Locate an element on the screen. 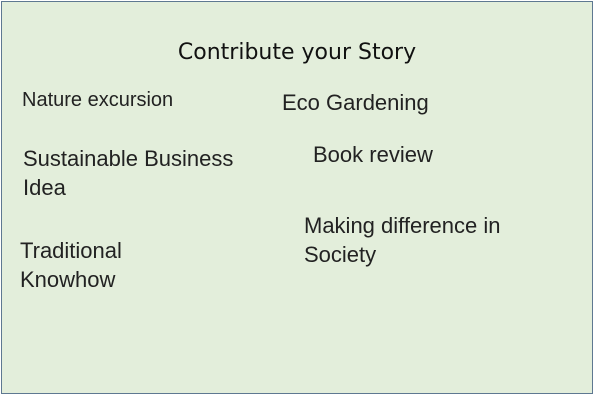  topic-book-review: Book review is located at coordinates (373, 154).